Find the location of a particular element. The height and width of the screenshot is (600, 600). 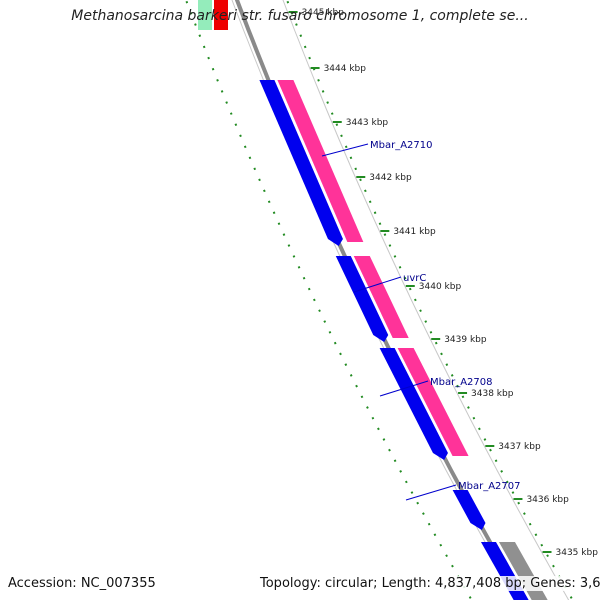

tick-label: 3438 kbp is located at coordinates (492, 394).